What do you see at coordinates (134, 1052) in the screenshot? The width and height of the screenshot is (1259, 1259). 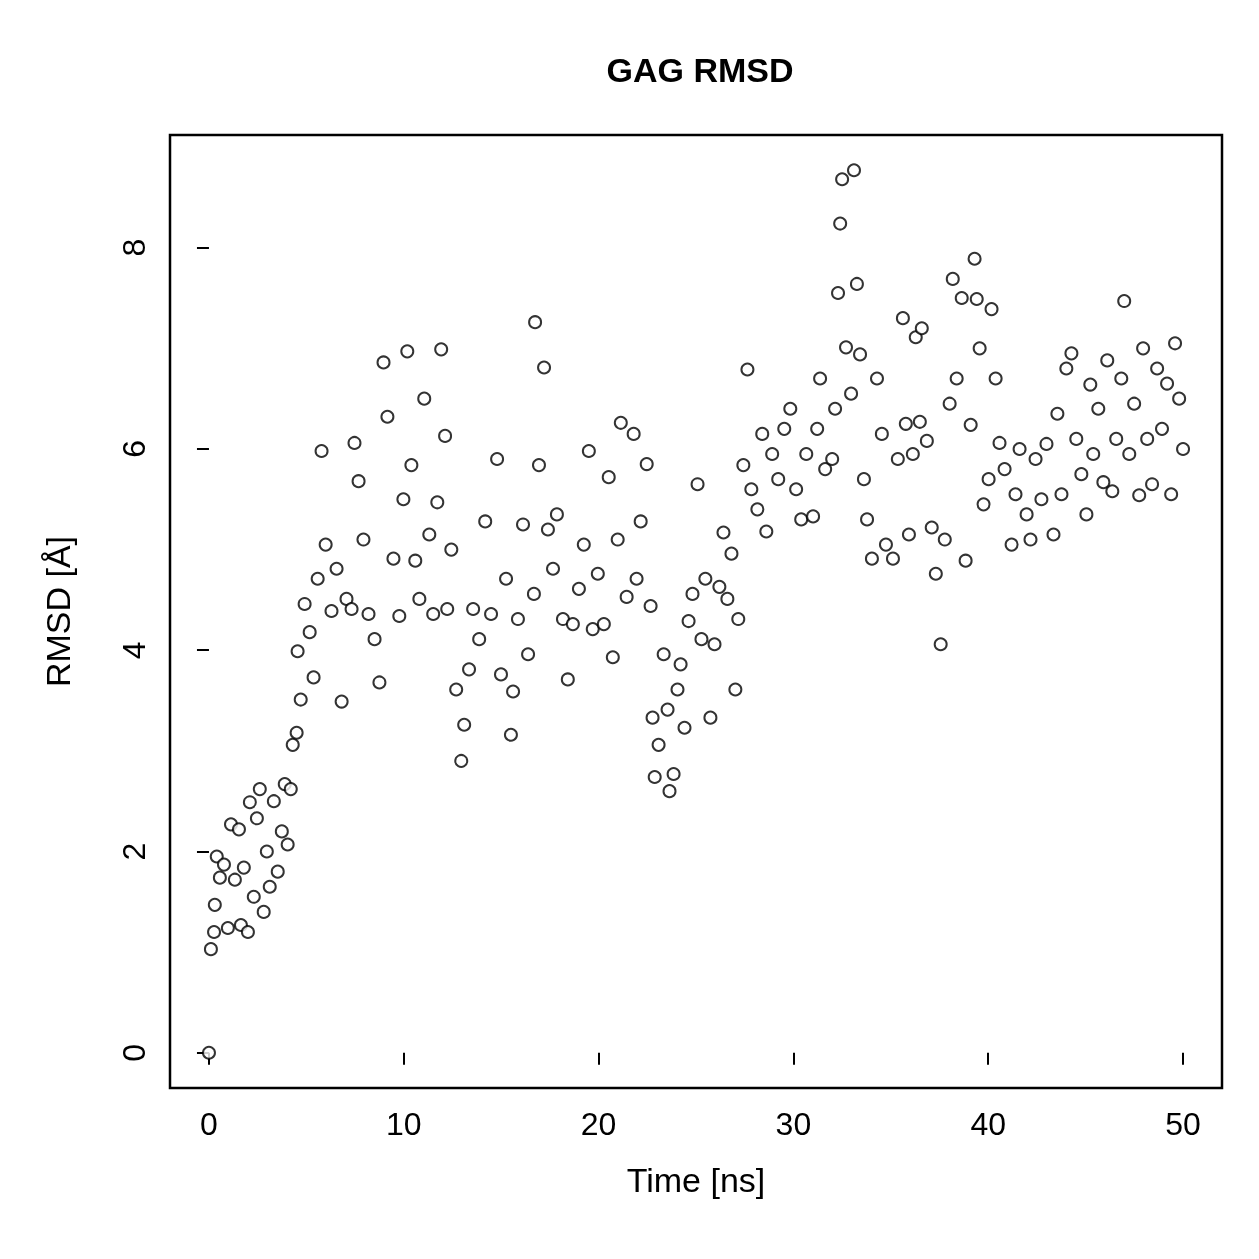 I see `y-tick-label: 0` at bounding box center [134, 1052].